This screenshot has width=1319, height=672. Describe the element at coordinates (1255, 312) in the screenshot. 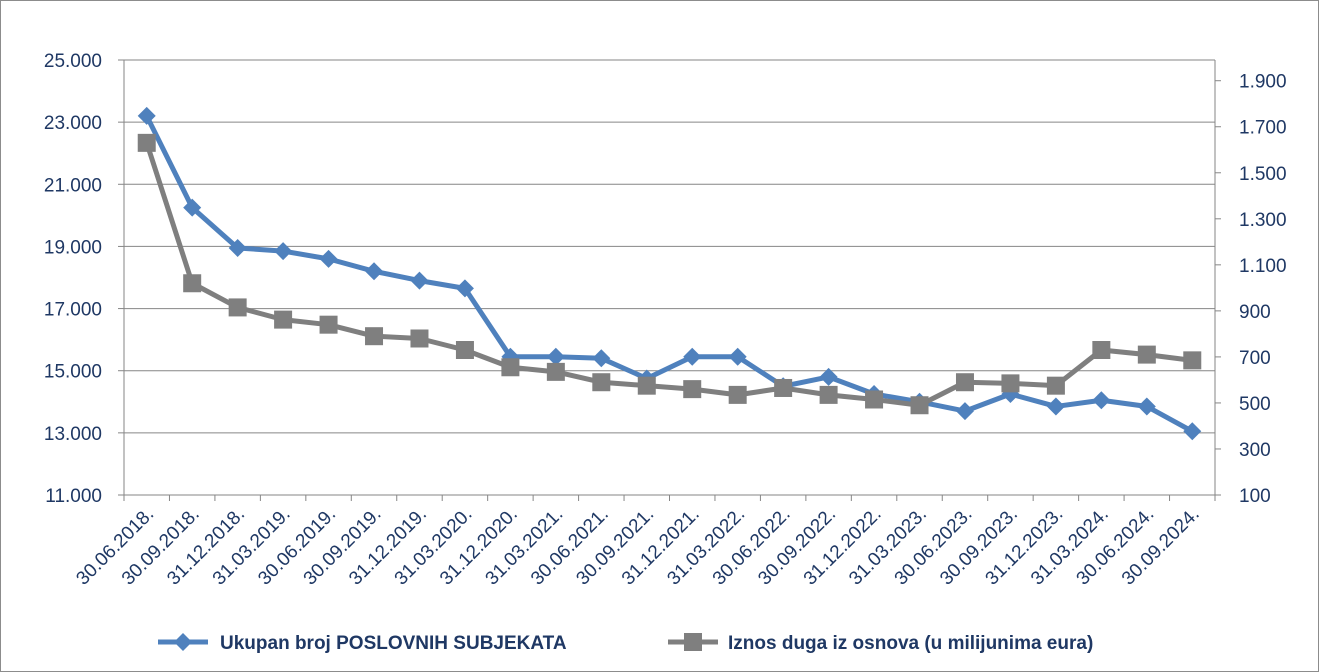

I see `right-tick-label: 900` at that location.